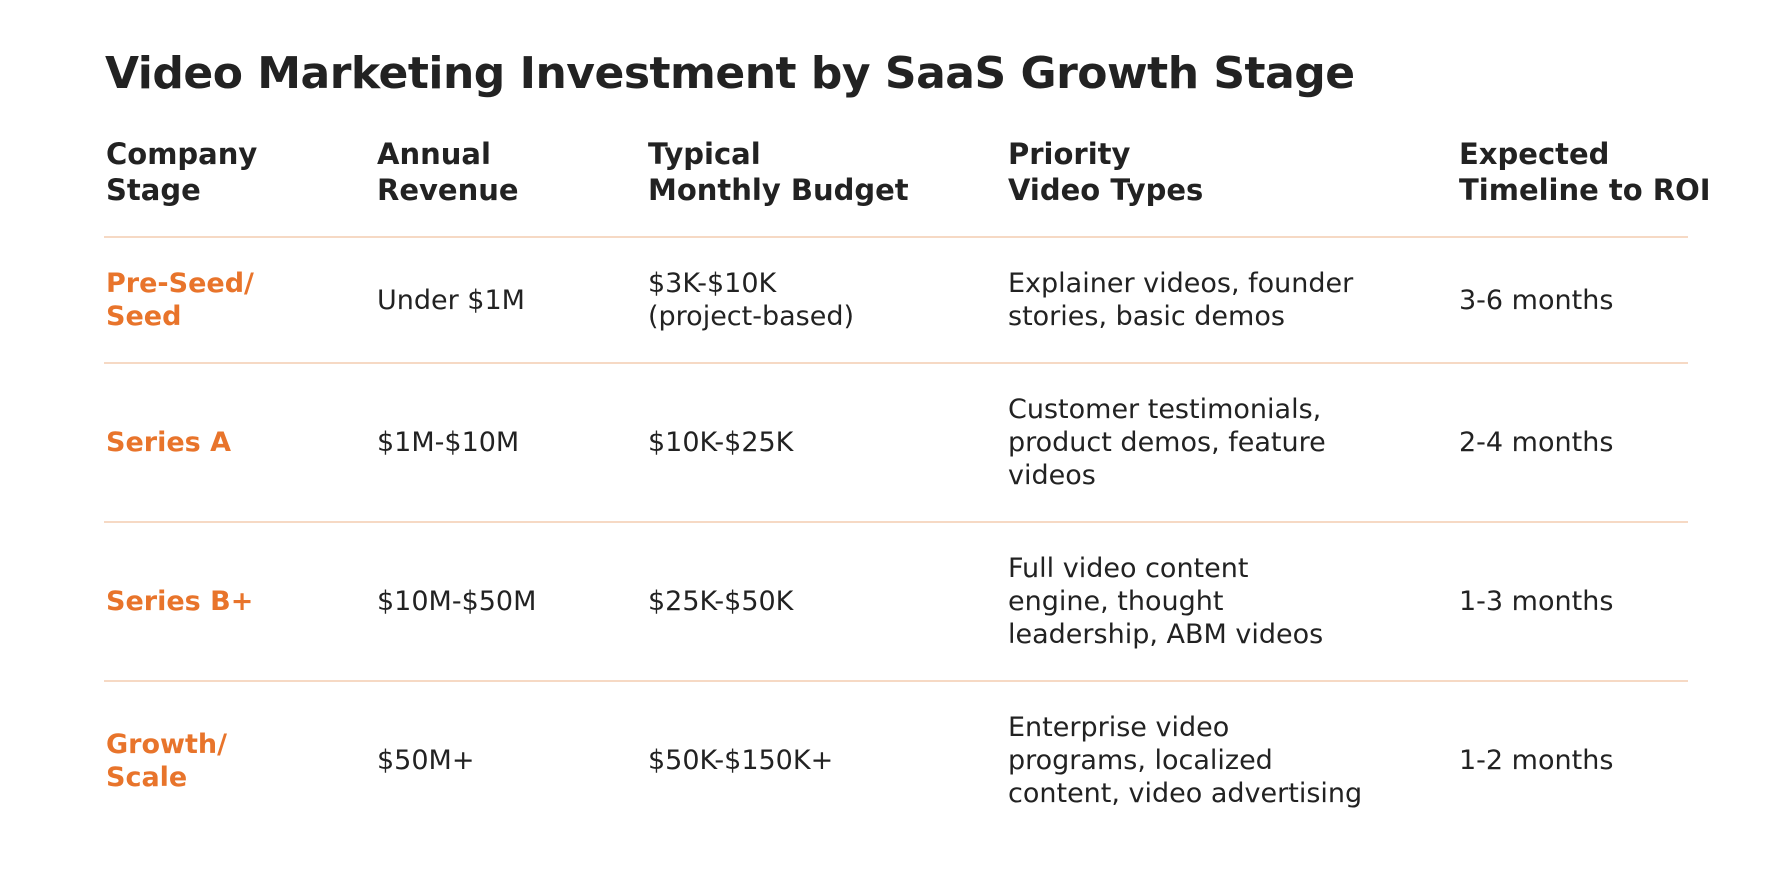 The image size is (1791, 875). Describe the element at coordinates (826, 443) in the screenshot. I see `budget-cell: $10K-$25K` at that location.